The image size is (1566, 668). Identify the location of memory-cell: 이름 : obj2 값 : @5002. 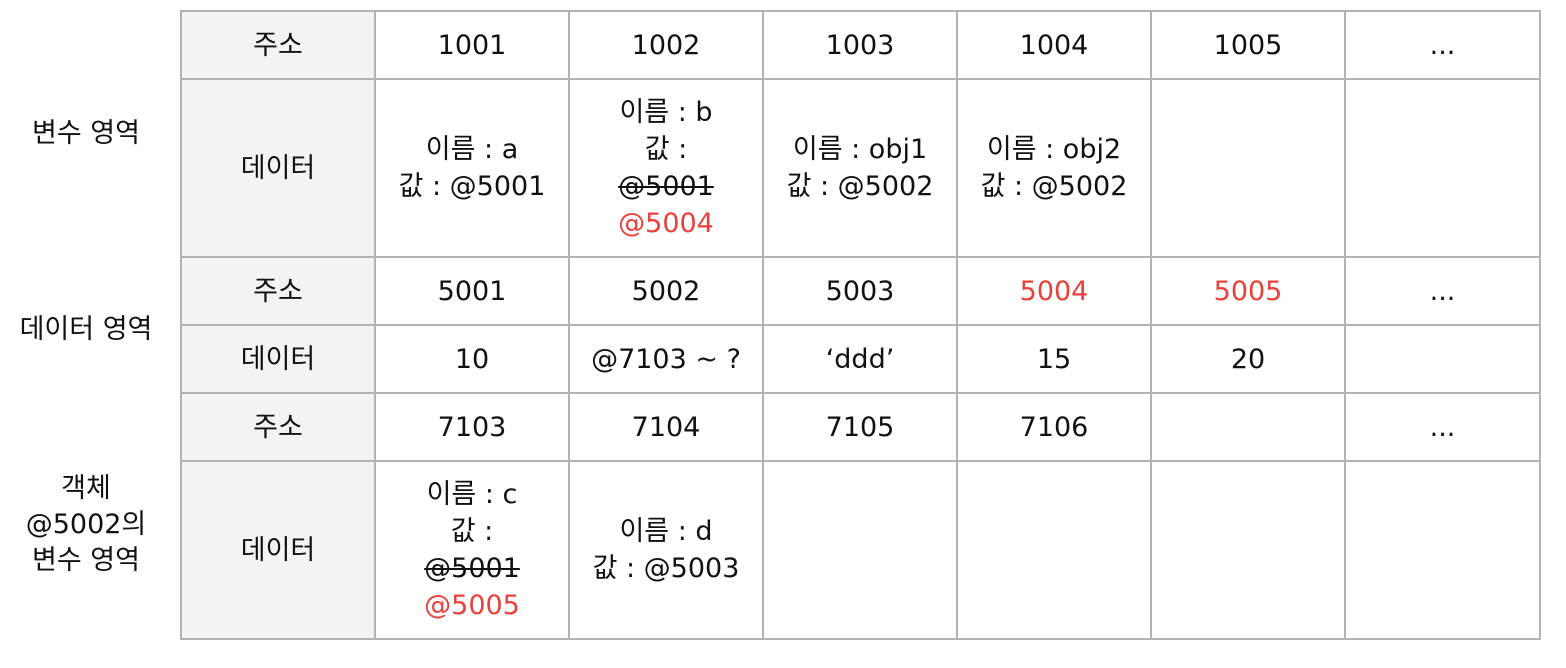
(1054, 168).